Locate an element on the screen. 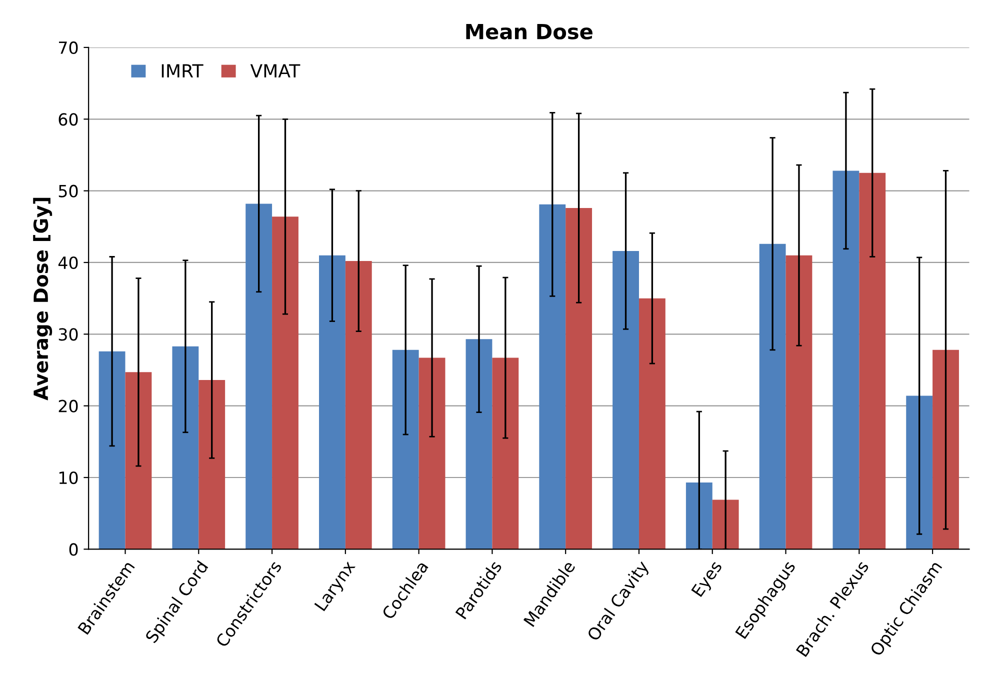  y-tick-label: 50 is located at coordinates (68, 191).